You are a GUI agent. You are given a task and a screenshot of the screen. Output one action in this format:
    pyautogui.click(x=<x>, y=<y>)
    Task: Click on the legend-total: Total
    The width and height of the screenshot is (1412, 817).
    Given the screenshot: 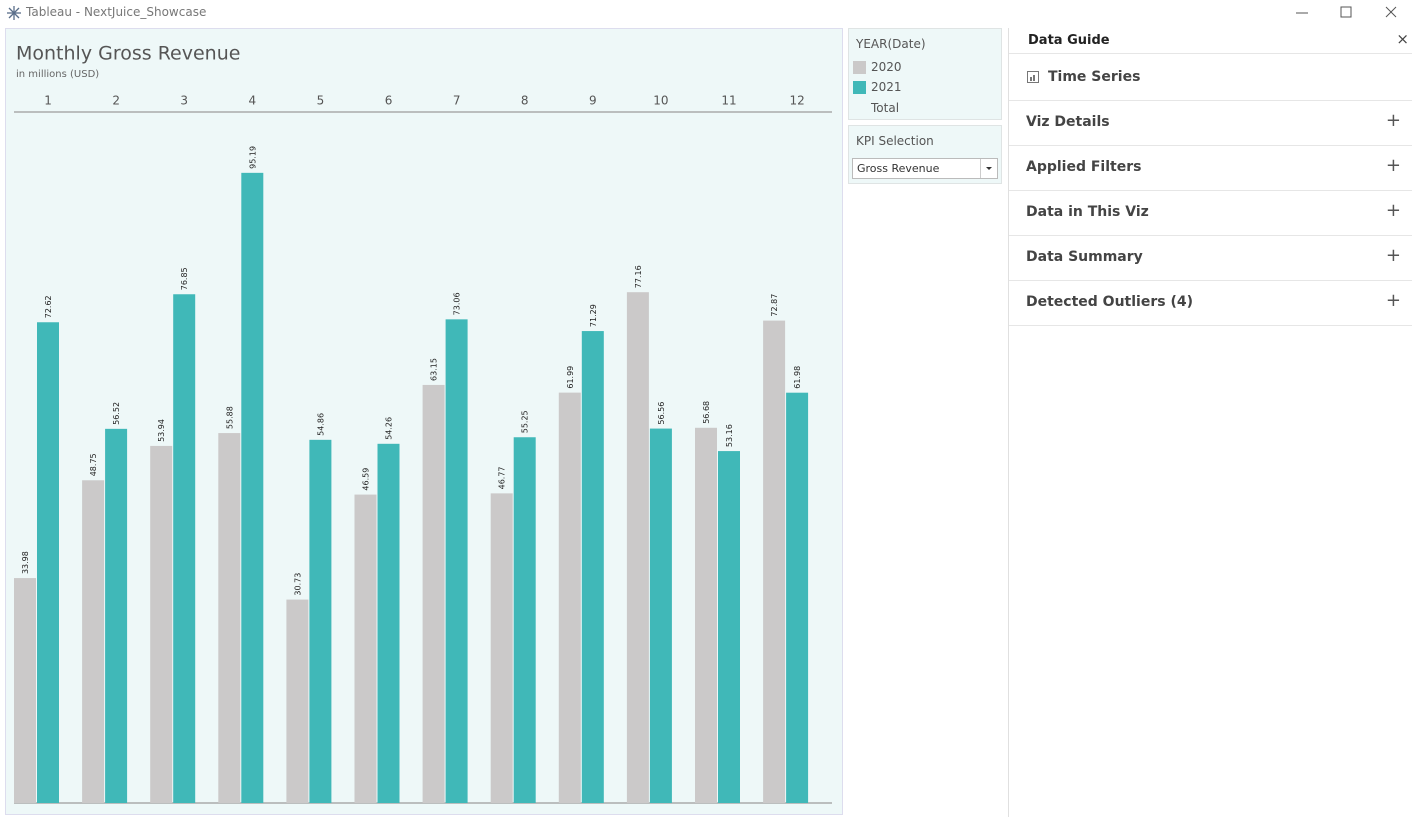 What is the action you would take?
    pyautogui.click(x=885, y=108)
    